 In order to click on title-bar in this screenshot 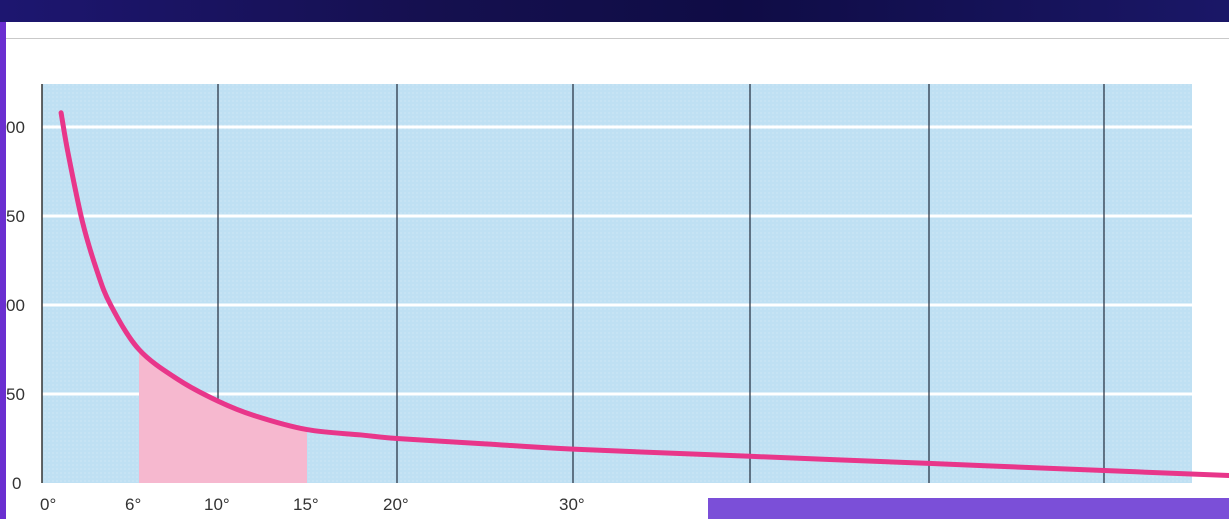, I will do `click(614, 11)`.